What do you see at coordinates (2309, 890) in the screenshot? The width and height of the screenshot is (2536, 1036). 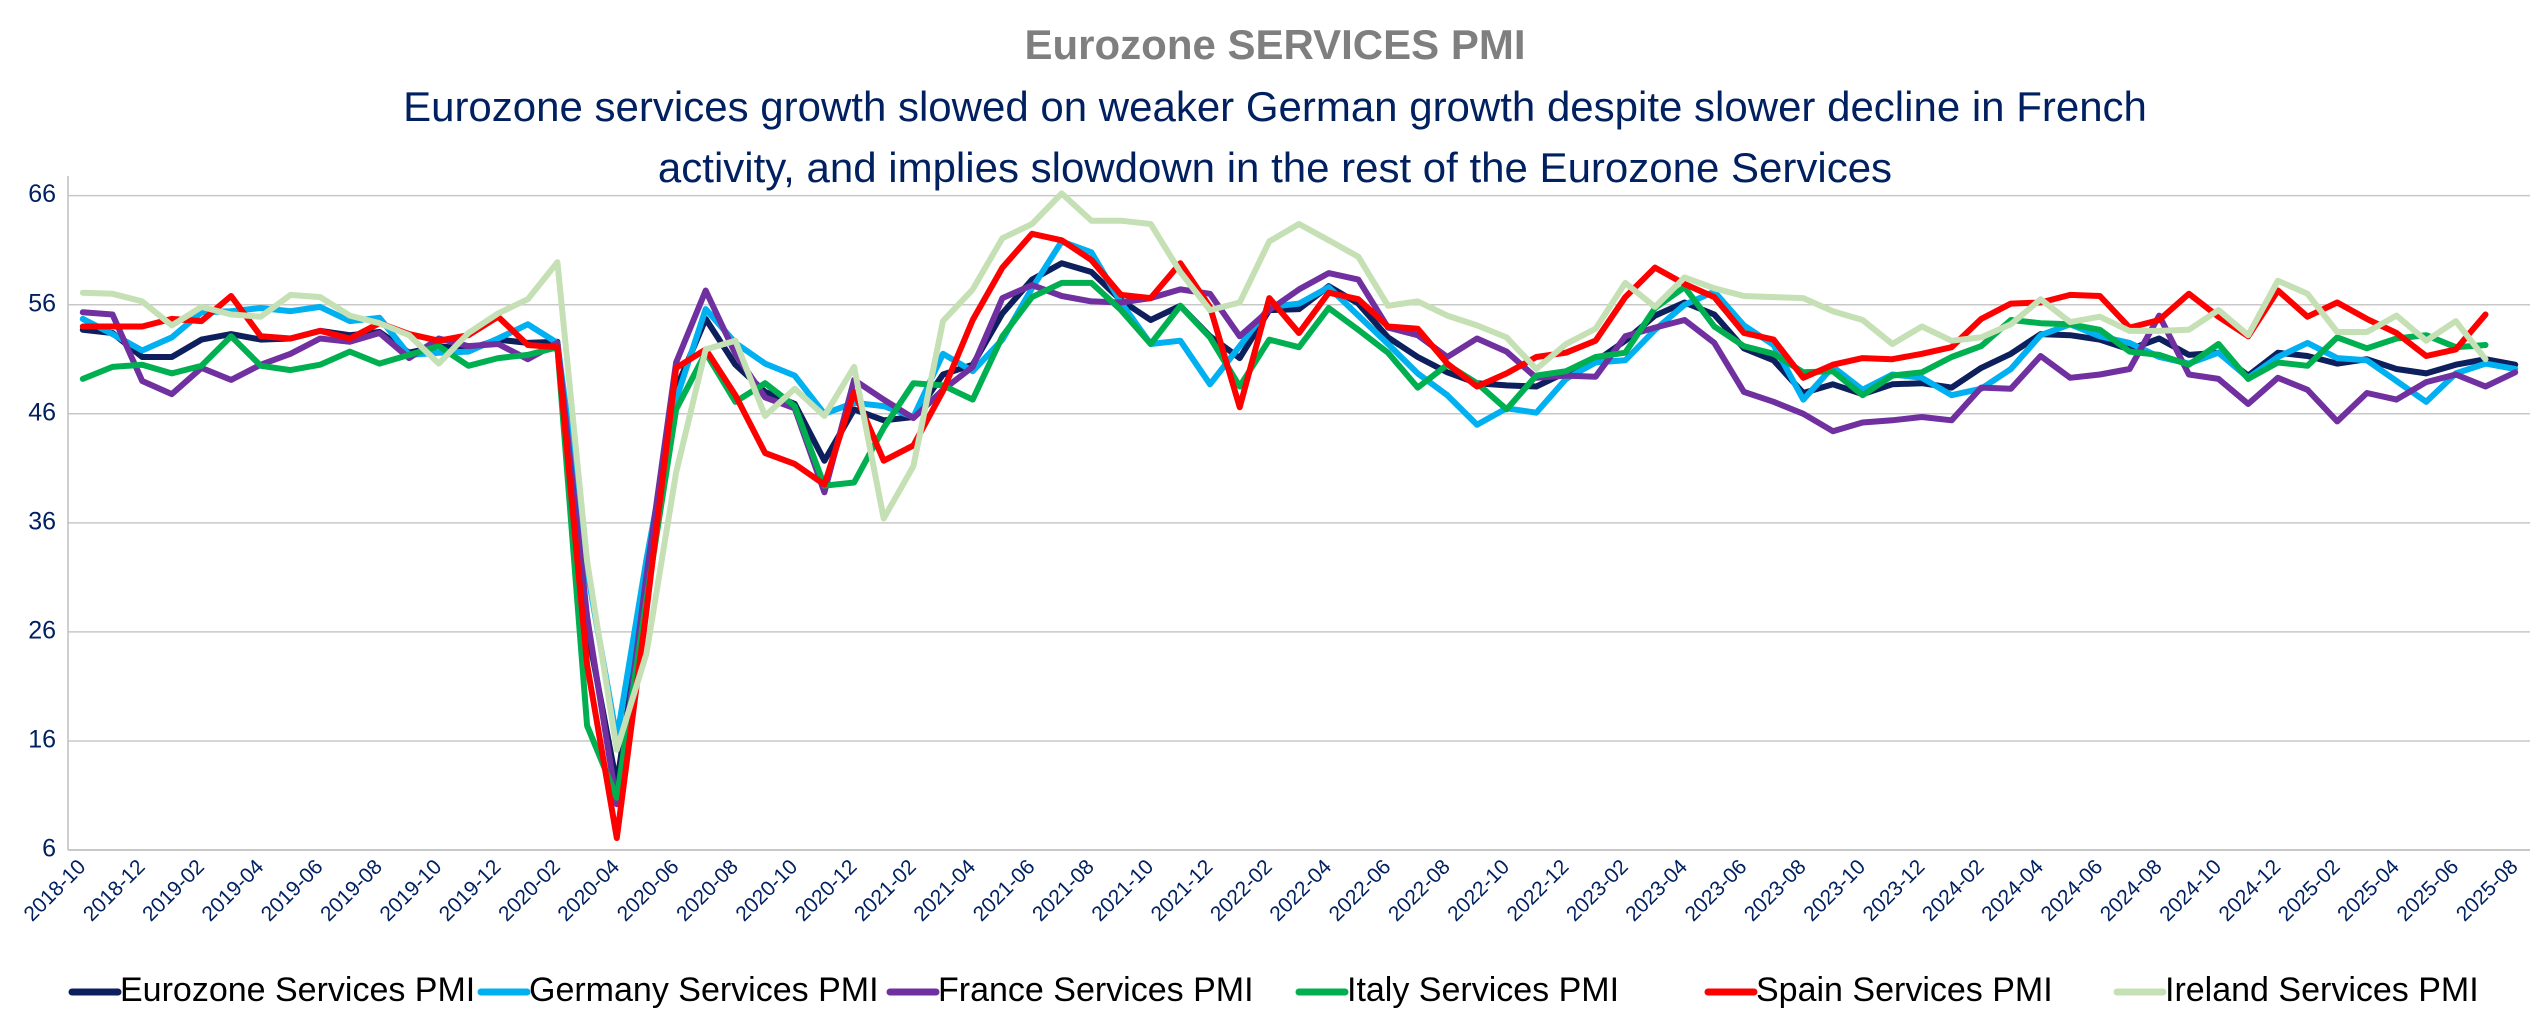 I see `x-tick-label: 2025-02` at bounding box center [2309, 890].